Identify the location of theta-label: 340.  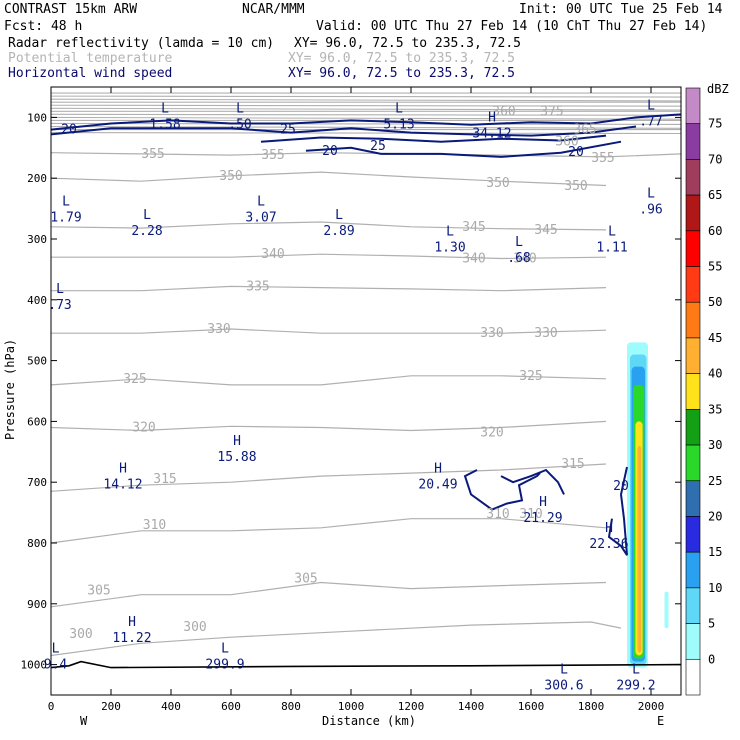
(272, 254).